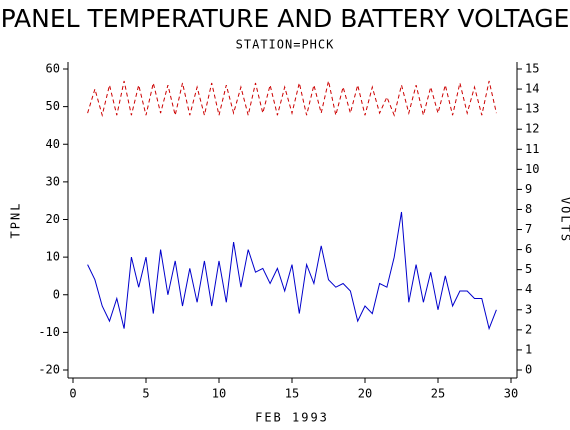 The image size is (570, 430). Describe the element at coordinates (53, 144) in the screenshot. I see `y-tick-label: 40` at that location.